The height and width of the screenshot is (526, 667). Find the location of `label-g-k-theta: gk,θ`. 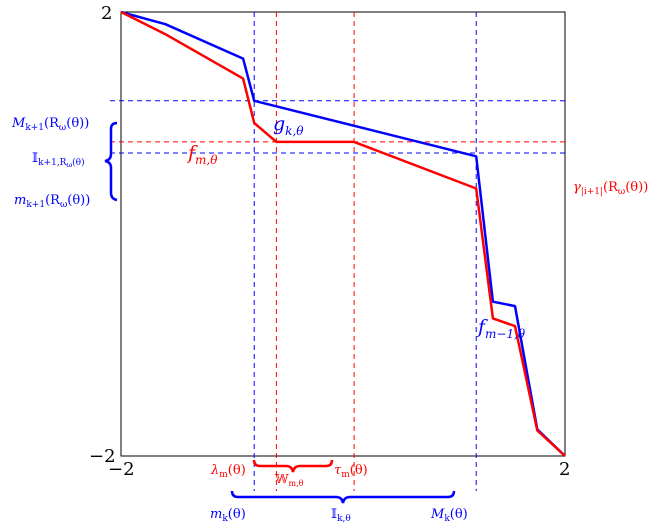

label-g-k-theta: gk,θ is located at coordinates (288, 125).